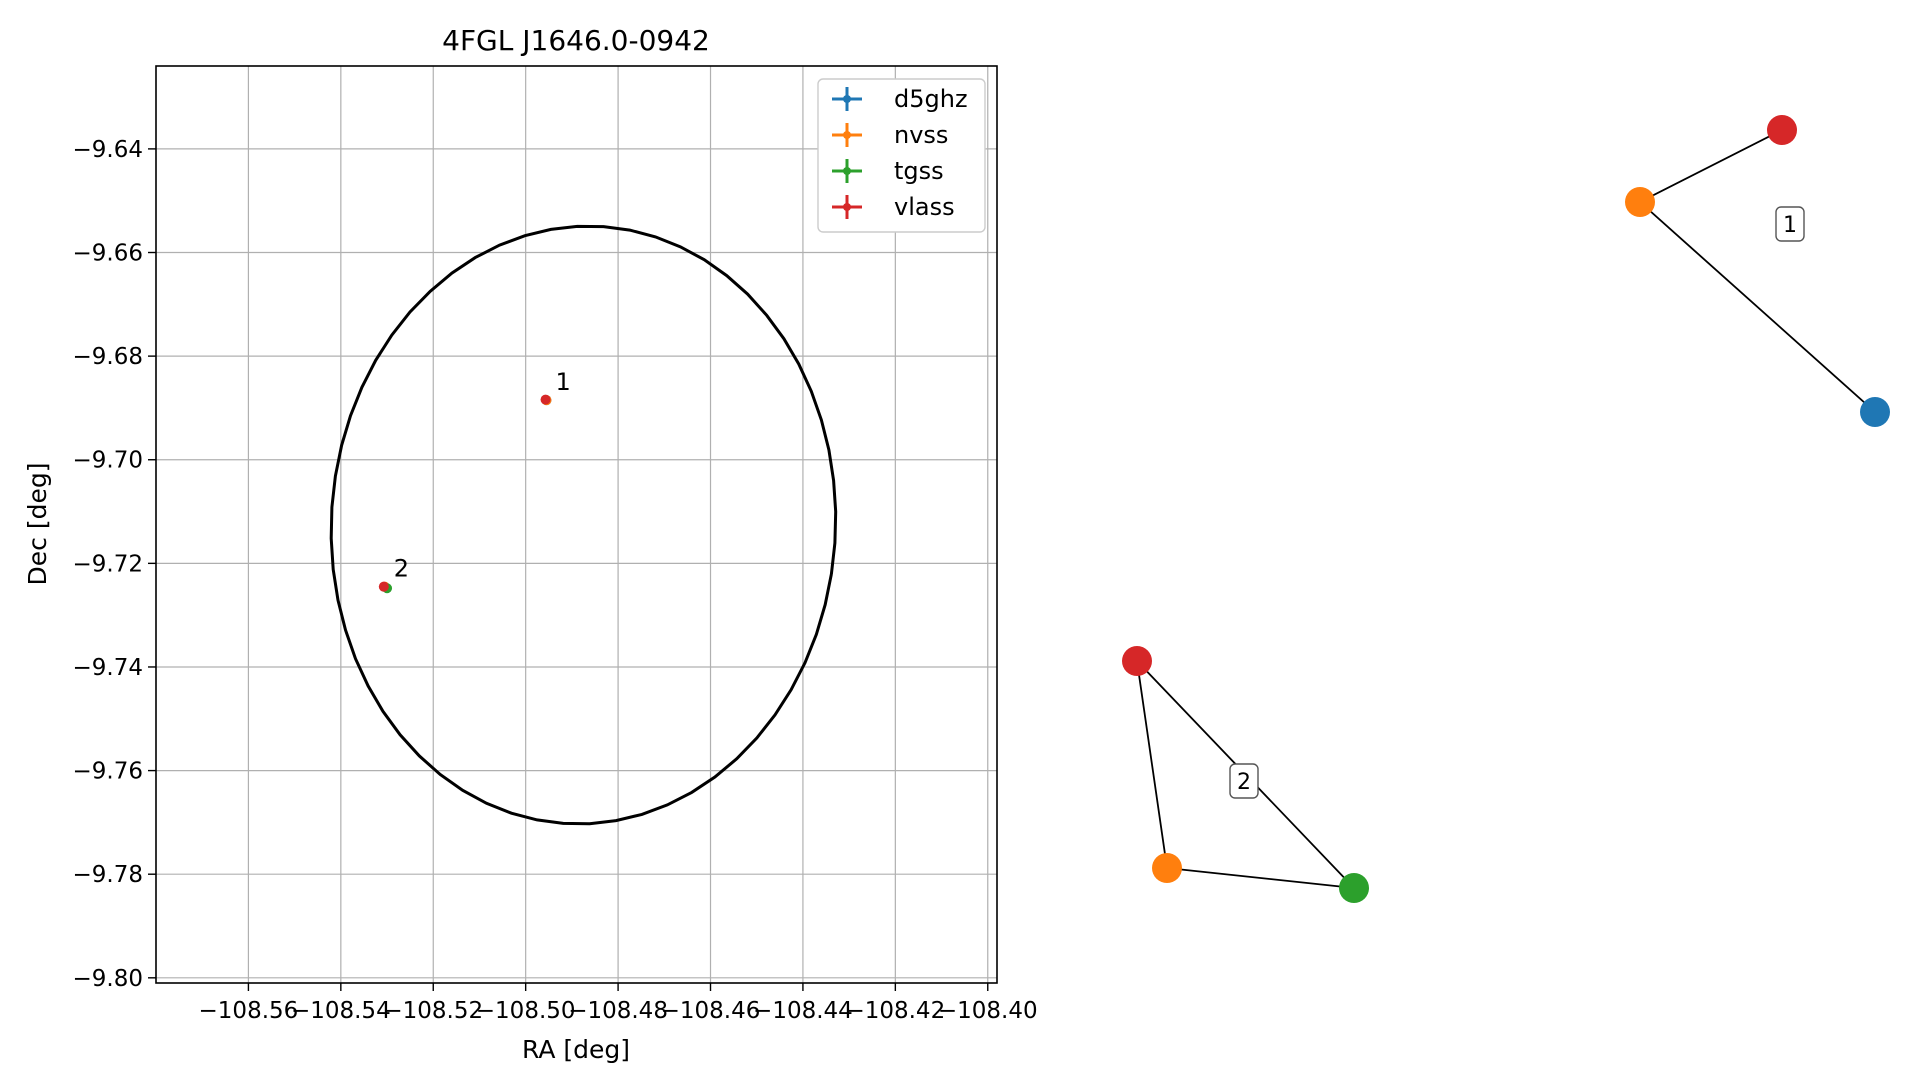  Describe the element at coordinates (888, 171) in the screenshot. I see `legend-entry-tgss: tgss` at that location.